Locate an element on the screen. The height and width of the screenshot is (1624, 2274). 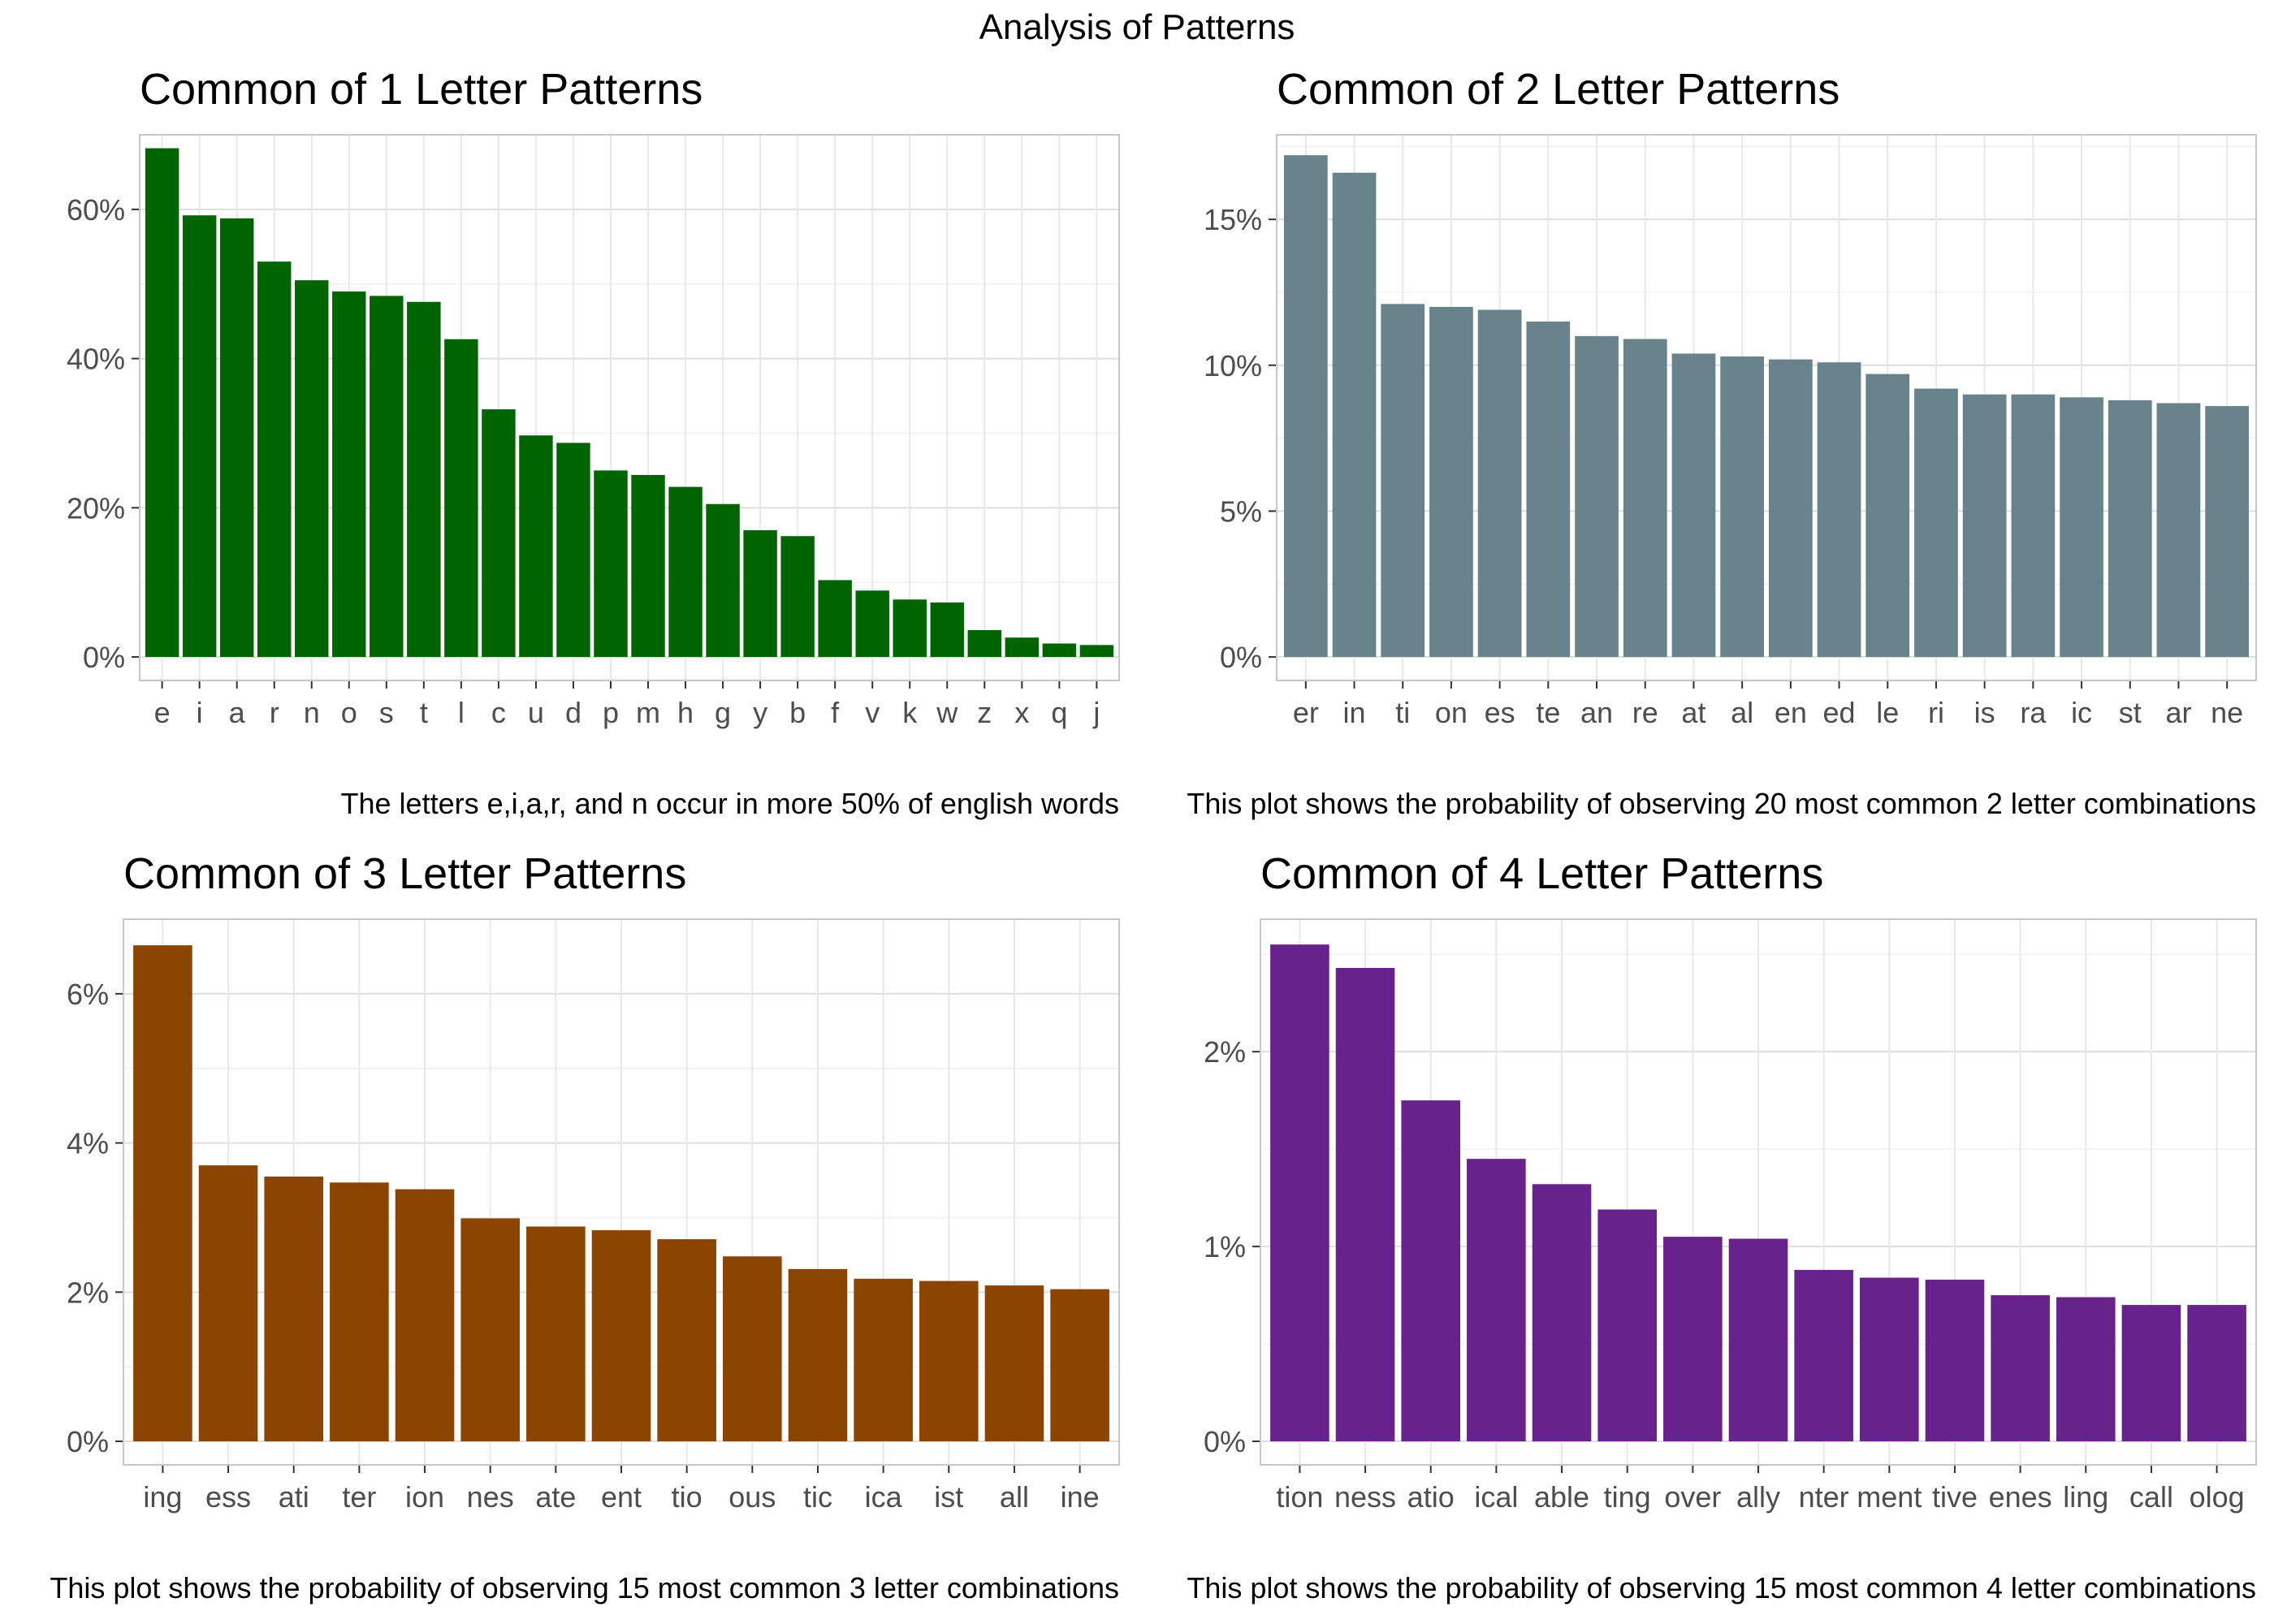
bar-ment is located at coordinates (1890, 1360).